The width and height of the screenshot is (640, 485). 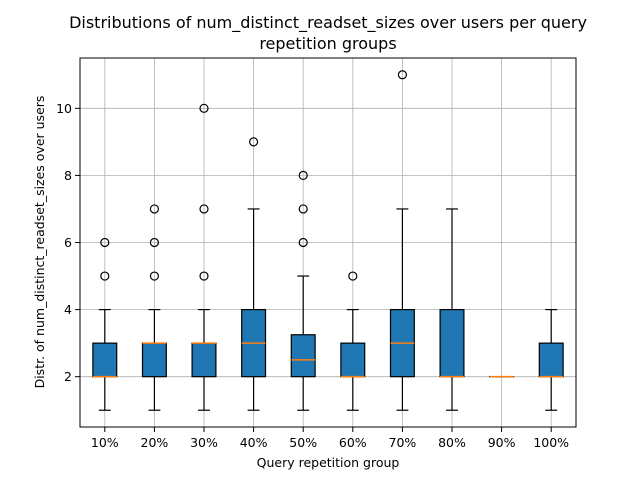 What do you see at coordinates (403, 442) in the screenshot?
I see `x-tick-label: 70%` at bounding box center [403, 442].